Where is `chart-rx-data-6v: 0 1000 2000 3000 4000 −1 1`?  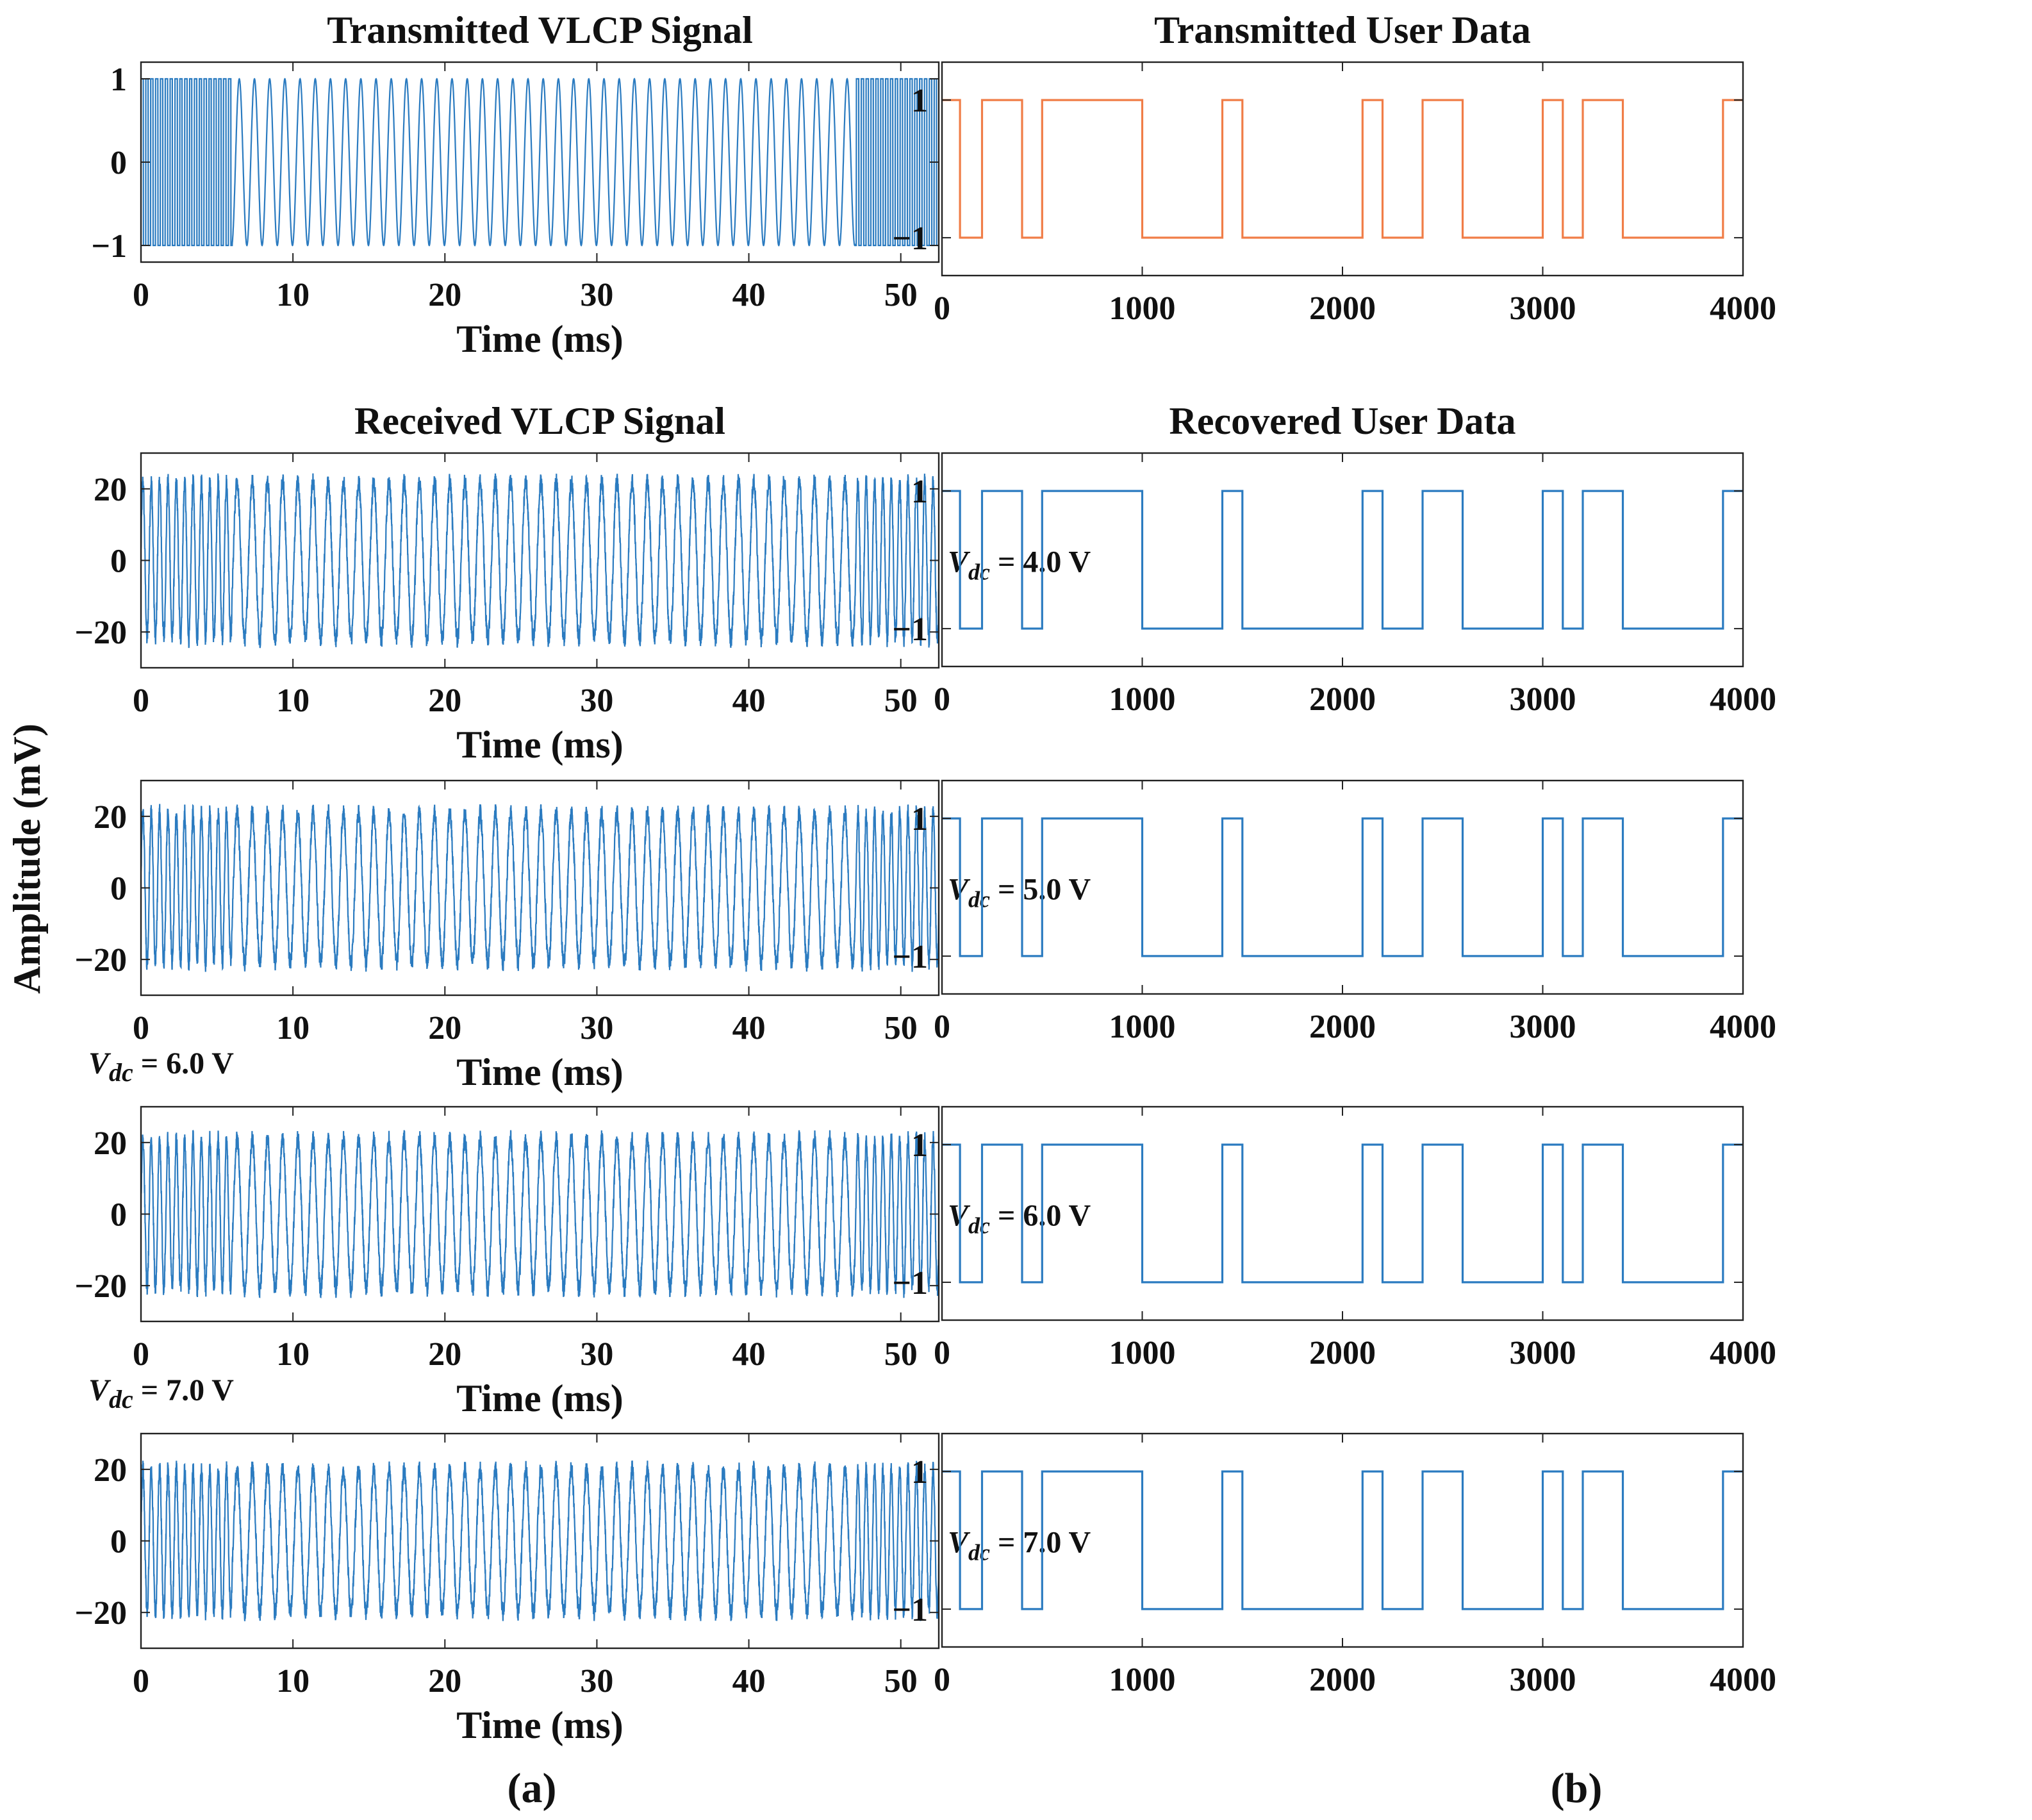
chart-rx-data-6v: 0 1000 2000 3000 4000 −1 1 is located at coordinates (1334, 1238).